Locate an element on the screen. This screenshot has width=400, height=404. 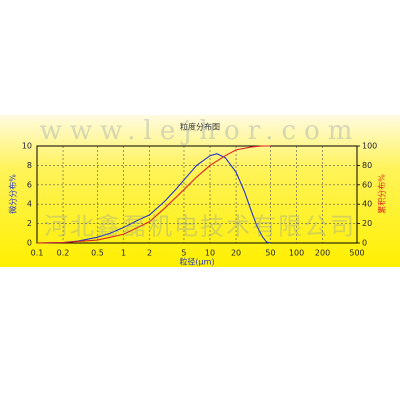
x-tick-label: 20 is located at coordinates (236, 253).